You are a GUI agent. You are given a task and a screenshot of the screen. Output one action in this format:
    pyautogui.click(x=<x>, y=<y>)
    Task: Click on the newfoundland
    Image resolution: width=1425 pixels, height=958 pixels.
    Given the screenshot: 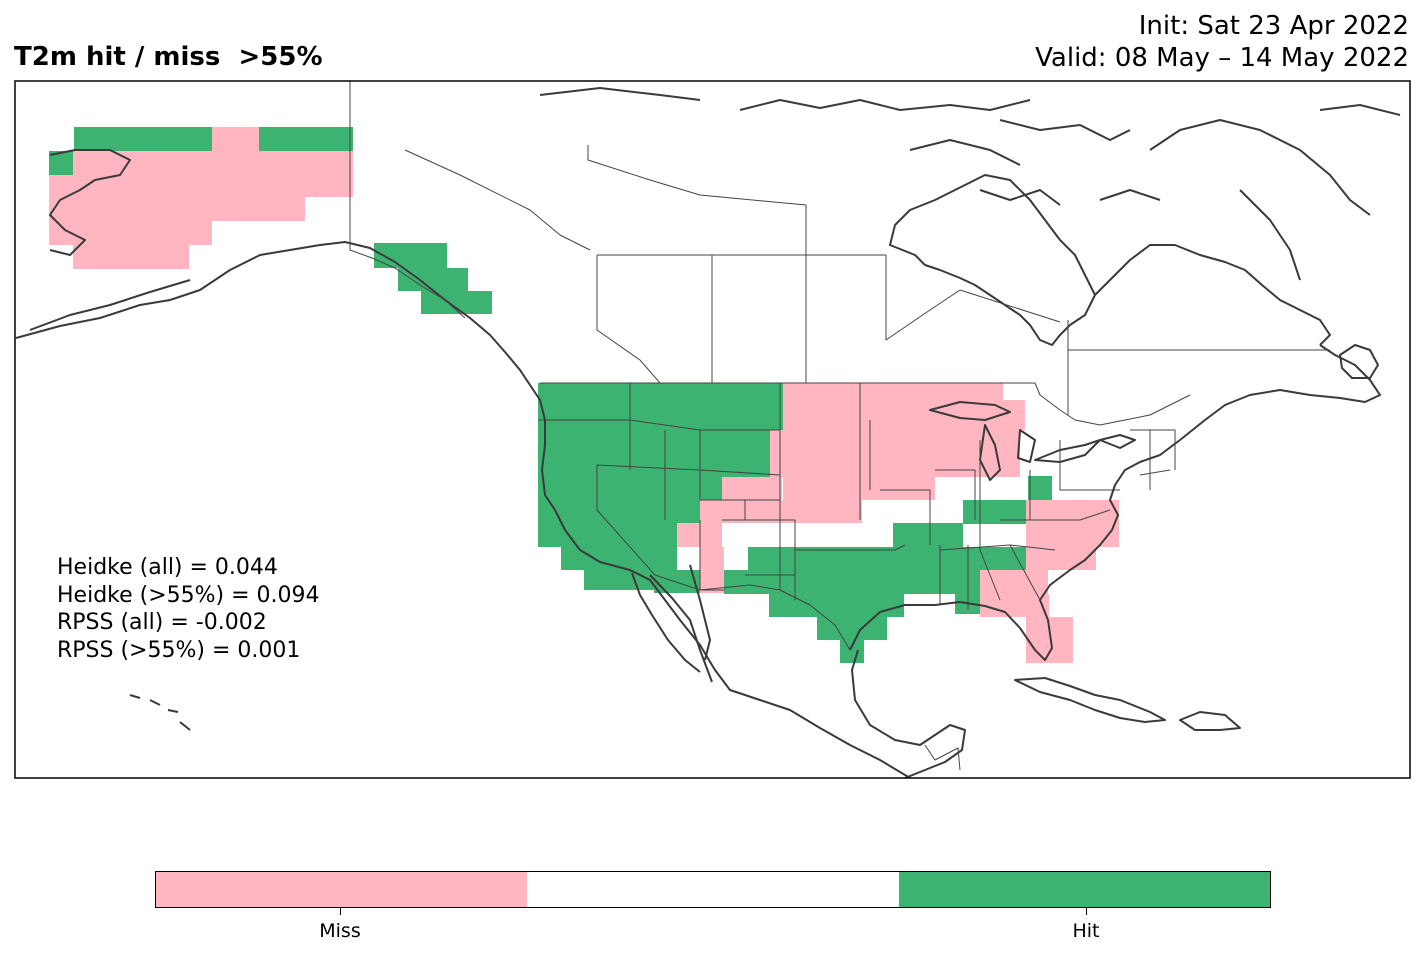 What is the action you would take?
    pyautogui.click(x=1359, y=361)
    